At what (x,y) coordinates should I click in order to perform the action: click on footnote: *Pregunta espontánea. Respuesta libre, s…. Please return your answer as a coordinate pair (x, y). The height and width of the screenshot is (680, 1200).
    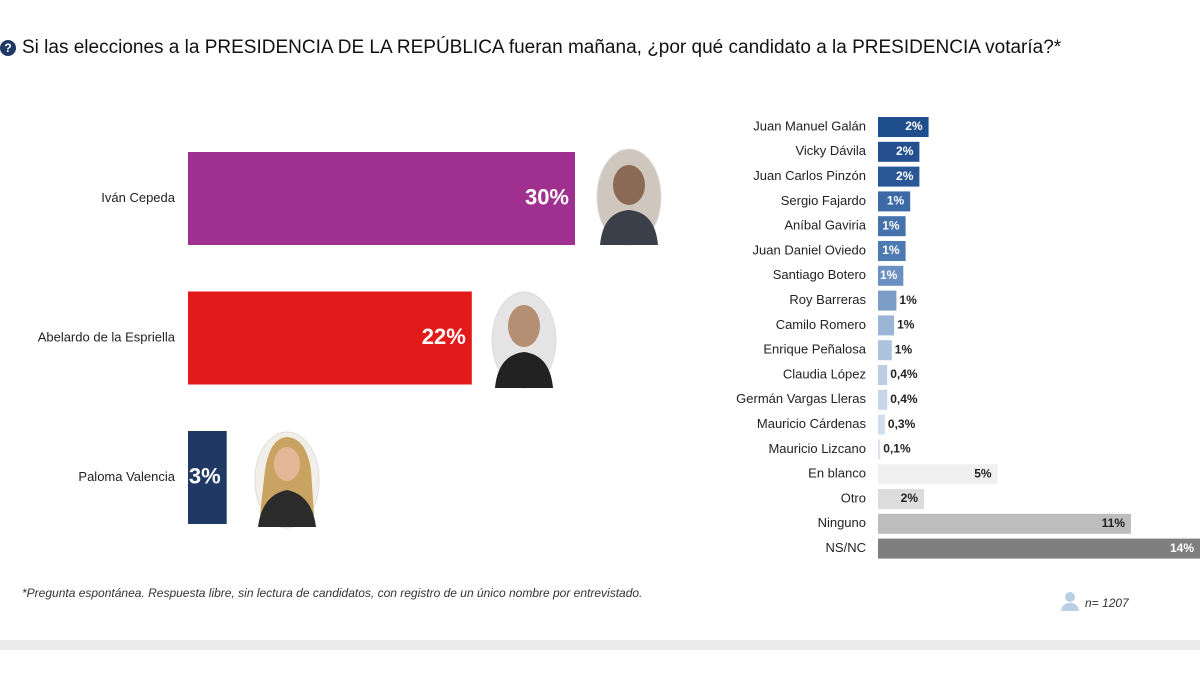
    Looking at the image, I should click on (332, 593).